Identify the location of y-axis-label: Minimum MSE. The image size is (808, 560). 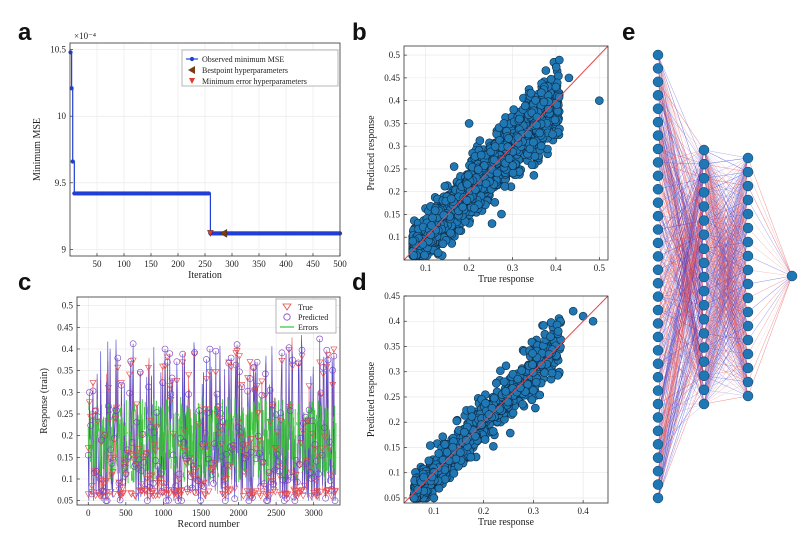
(37, 149).